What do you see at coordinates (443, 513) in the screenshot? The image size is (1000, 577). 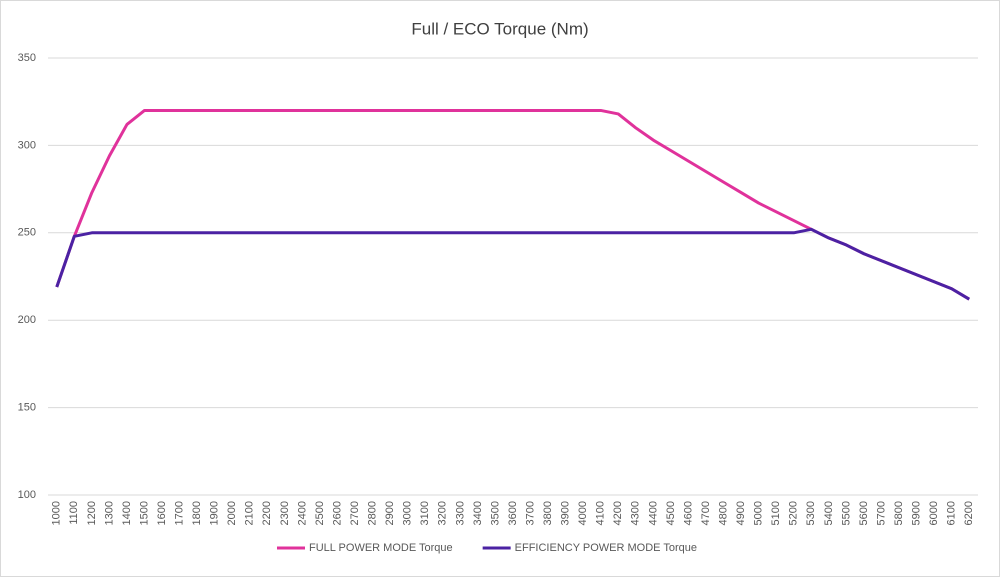 I see `x-tick-label: 3200` at bounding box center [443, 513].